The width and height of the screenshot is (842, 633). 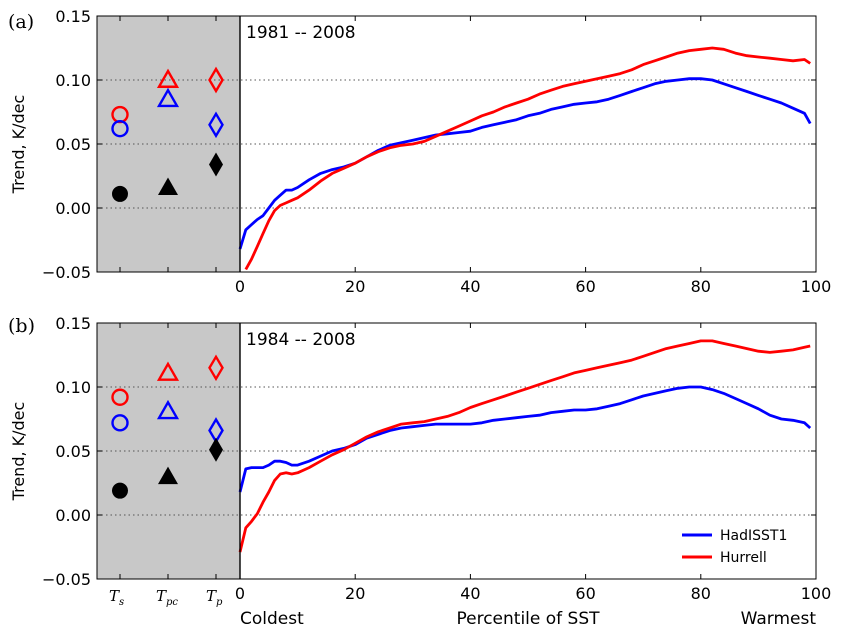 I want to click on category-label-tpc: Tpc, so click(x=167, y=597).